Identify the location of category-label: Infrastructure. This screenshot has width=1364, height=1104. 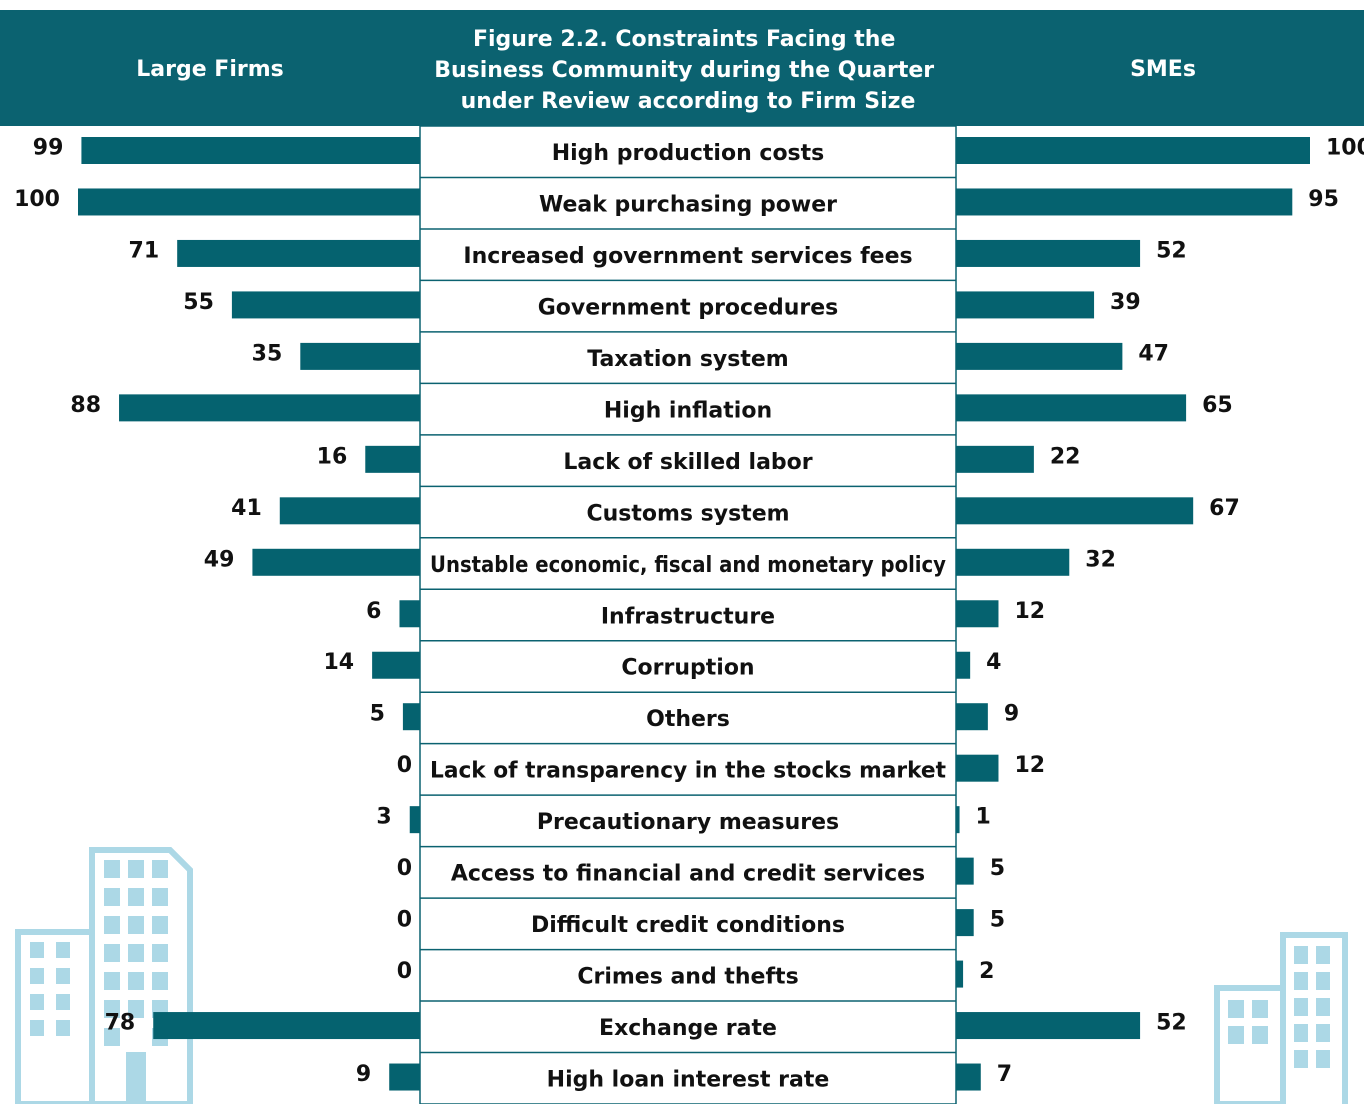
(688, 616).